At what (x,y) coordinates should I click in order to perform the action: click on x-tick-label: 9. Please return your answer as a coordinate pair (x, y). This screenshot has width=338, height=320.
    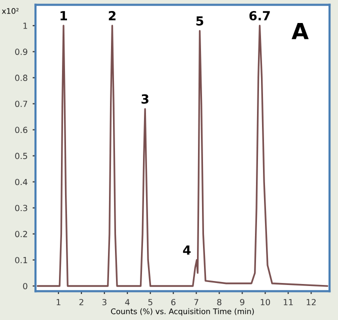
    Looking at the image, I should click on (242, 302).